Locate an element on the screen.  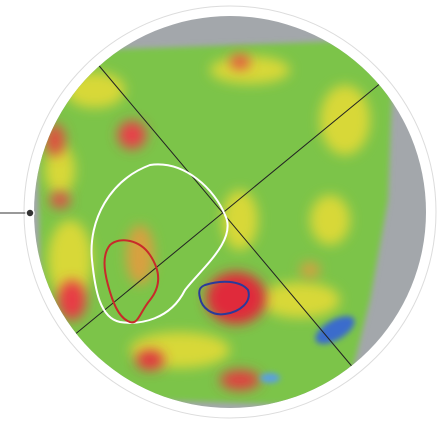
red-contour is located at coordinates (131, 281).